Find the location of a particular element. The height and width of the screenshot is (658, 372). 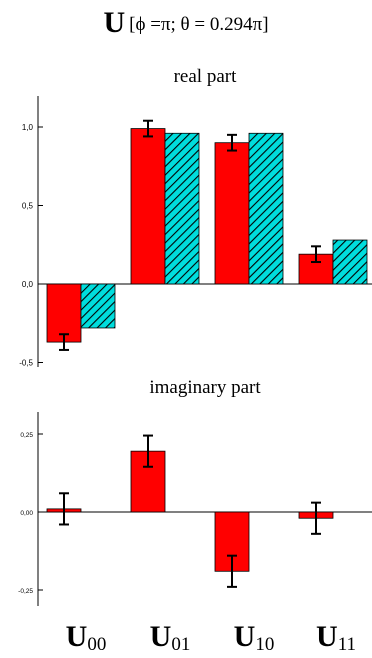

y-tick-label: 0,00 is located at coordinates (26, 513).